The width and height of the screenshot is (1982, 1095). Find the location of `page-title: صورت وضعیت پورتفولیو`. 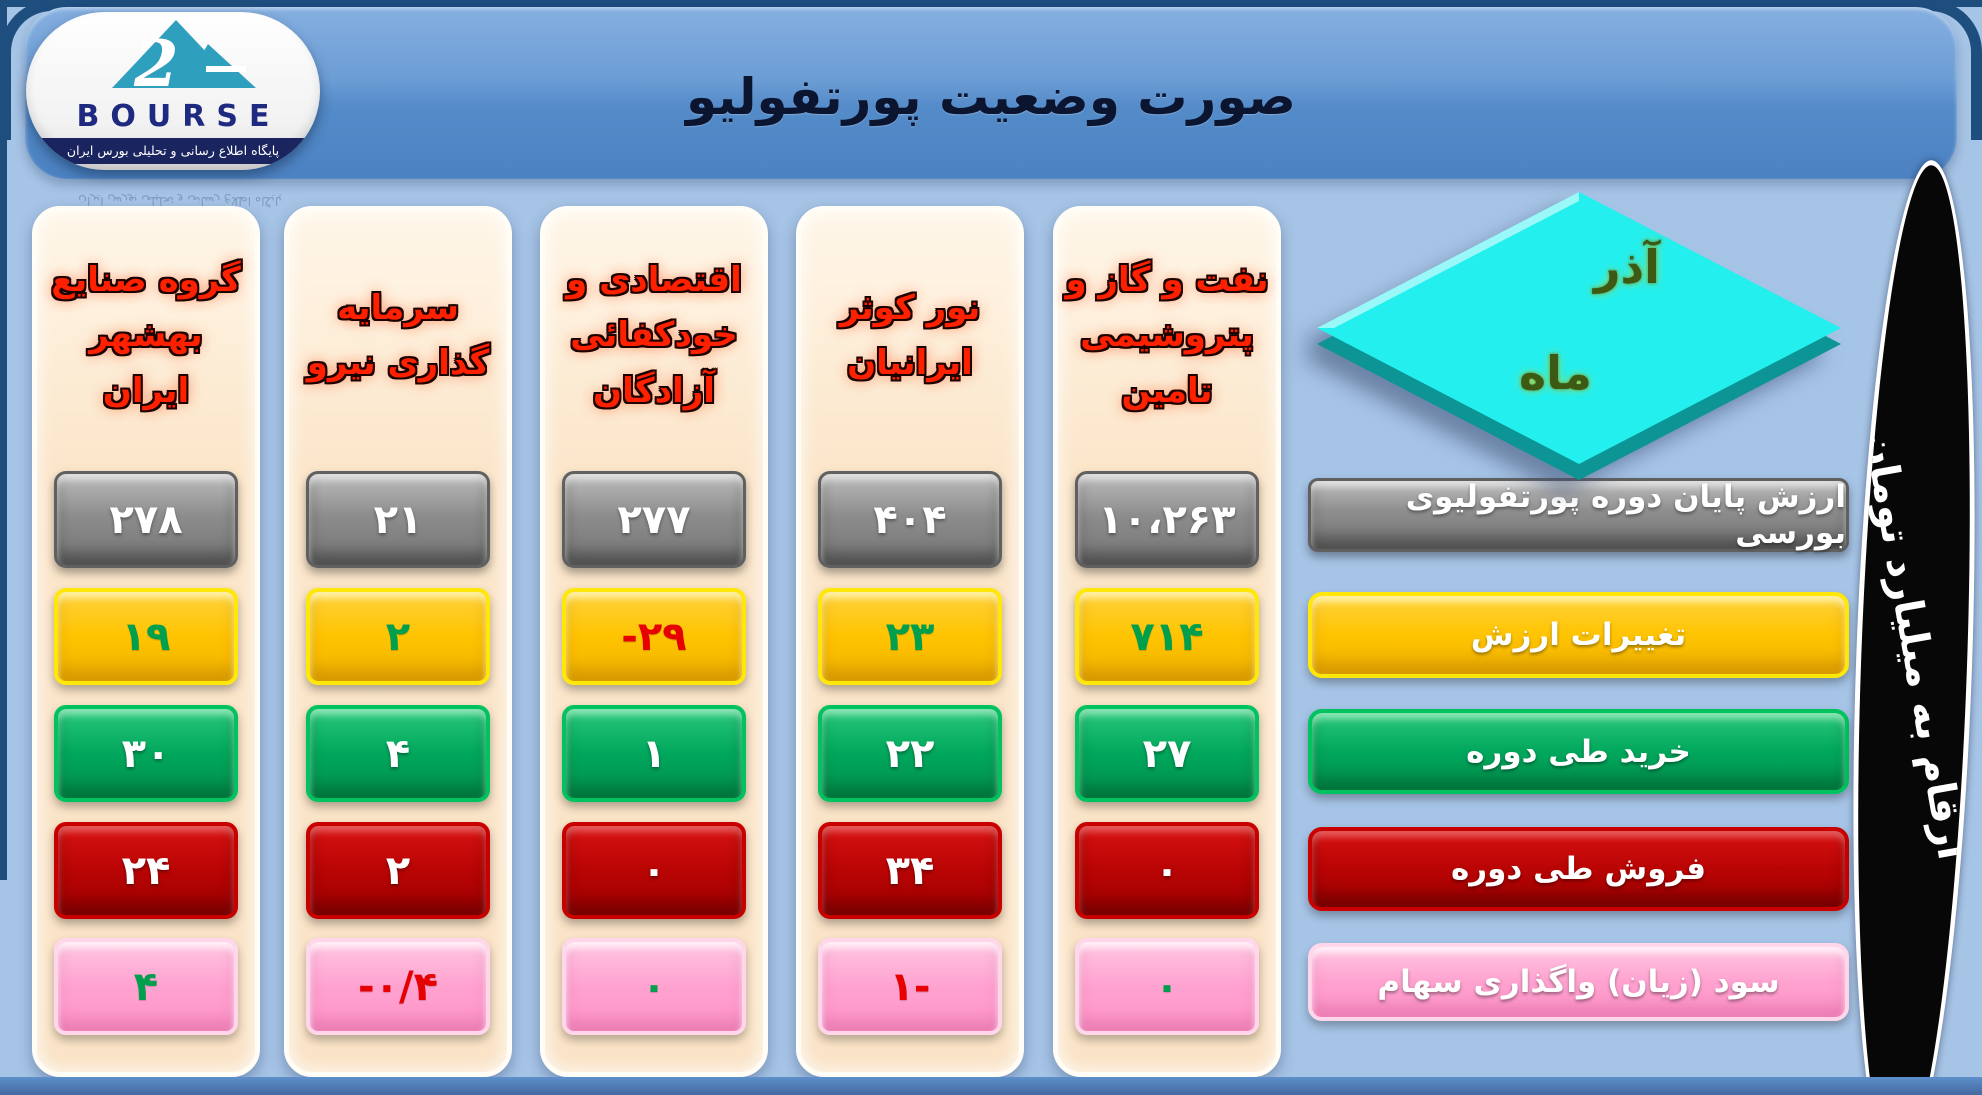

page-title: صورت وضعیت پورتفولیو is located at coordinates (990, 97).